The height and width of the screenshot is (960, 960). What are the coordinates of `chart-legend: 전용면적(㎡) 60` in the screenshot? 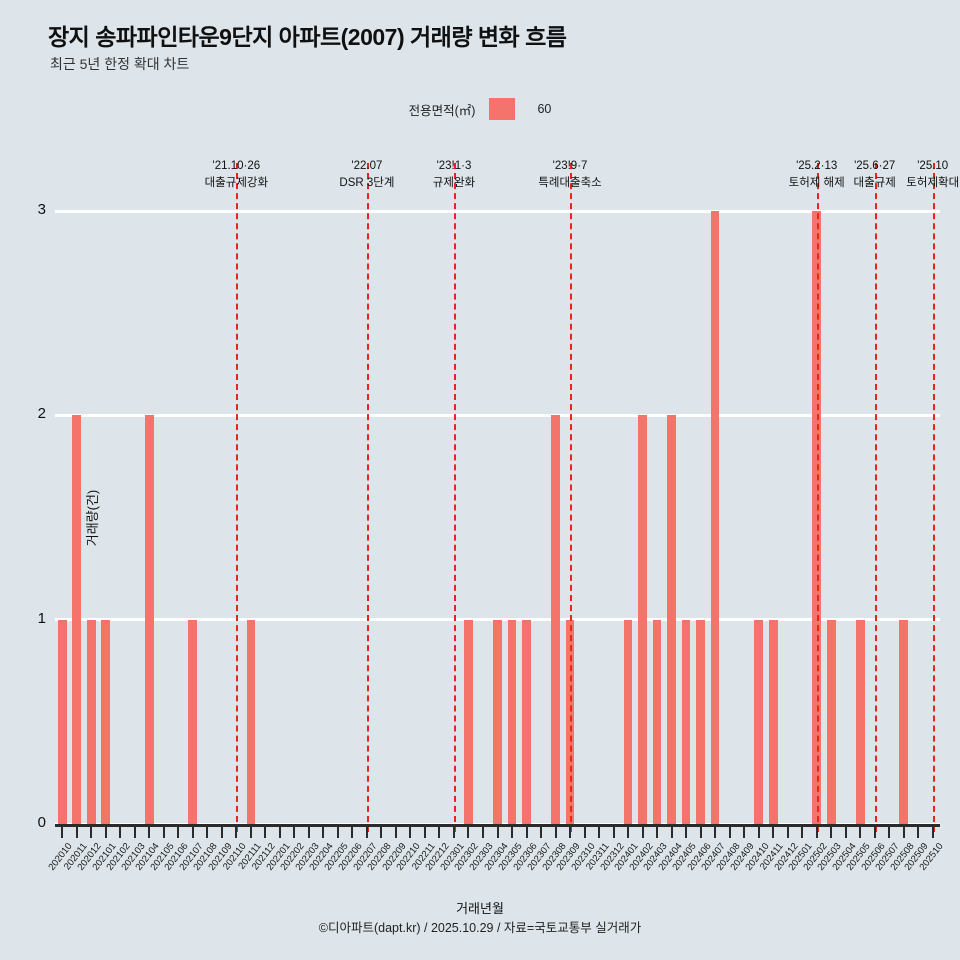 It's located at (480, 109).